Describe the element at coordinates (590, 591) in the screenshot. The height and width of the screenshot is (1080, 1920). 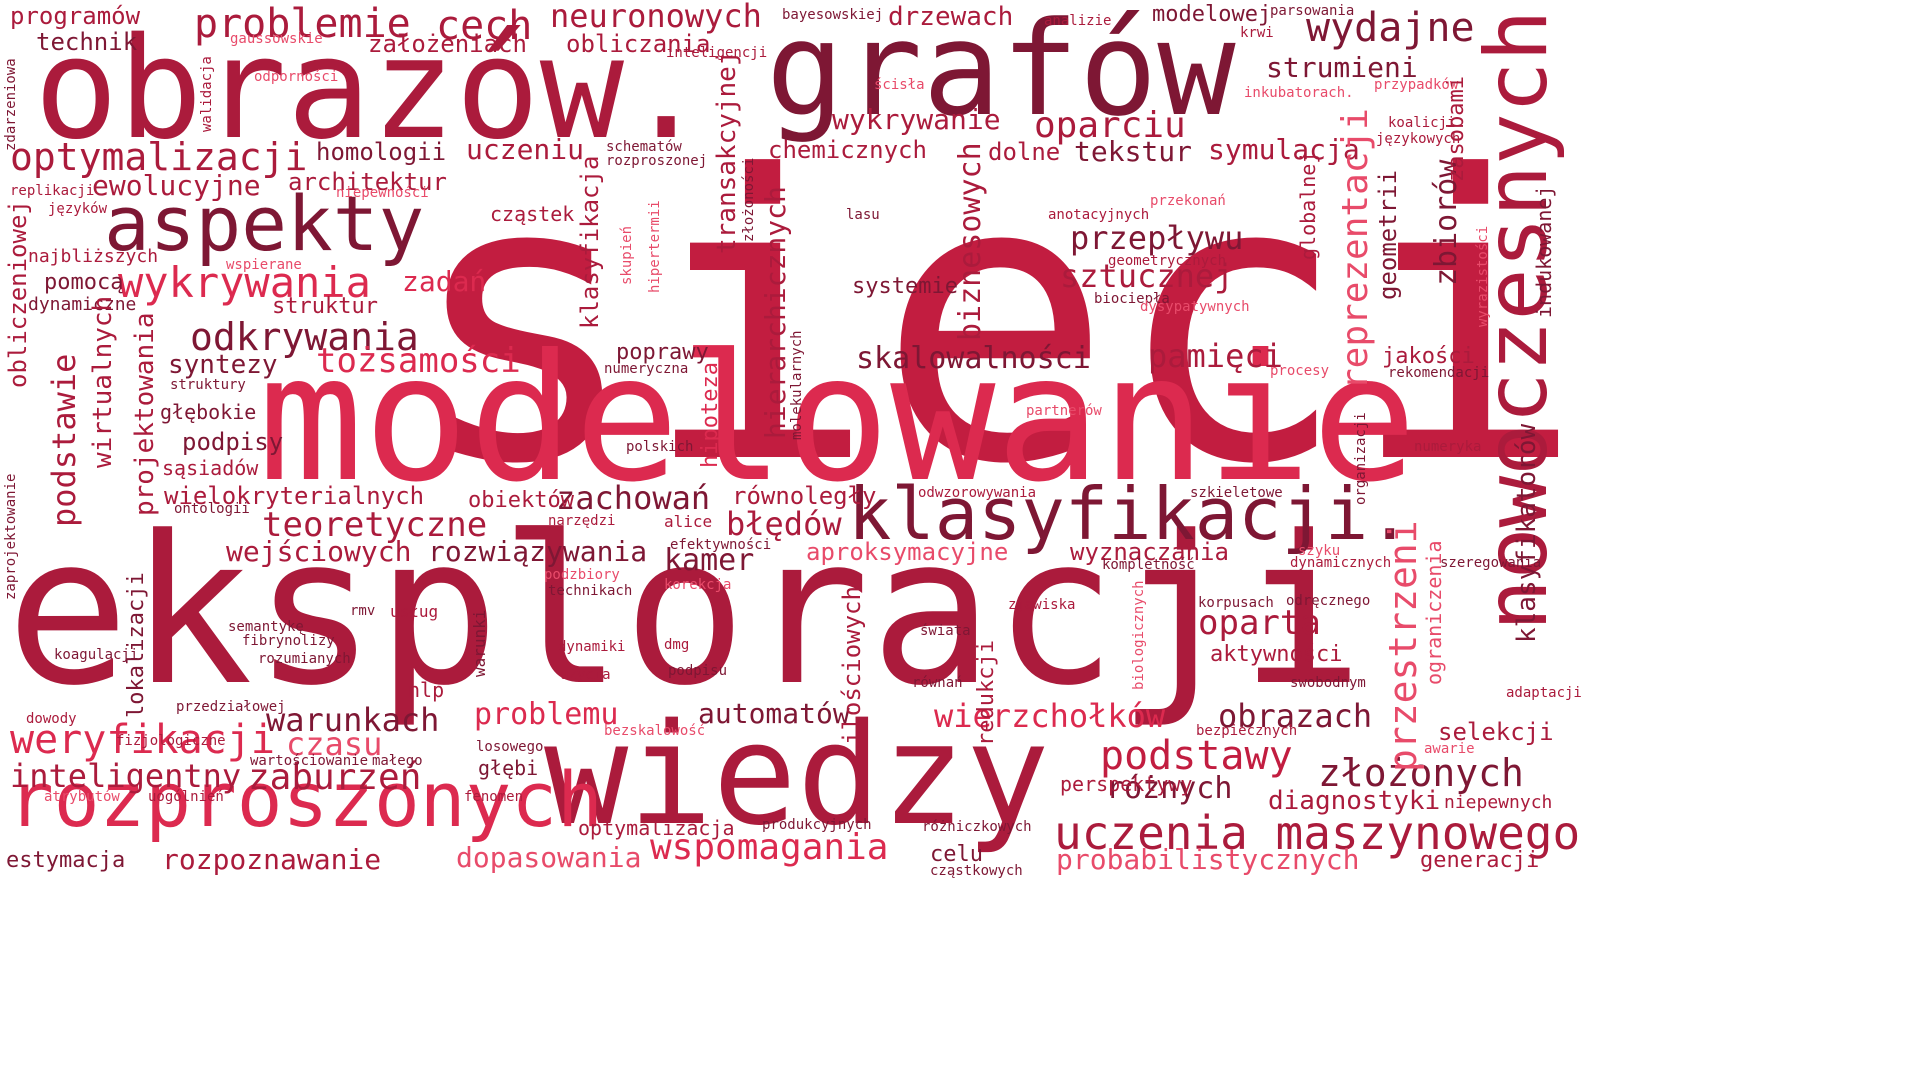
I see `word: technikach` at that location.